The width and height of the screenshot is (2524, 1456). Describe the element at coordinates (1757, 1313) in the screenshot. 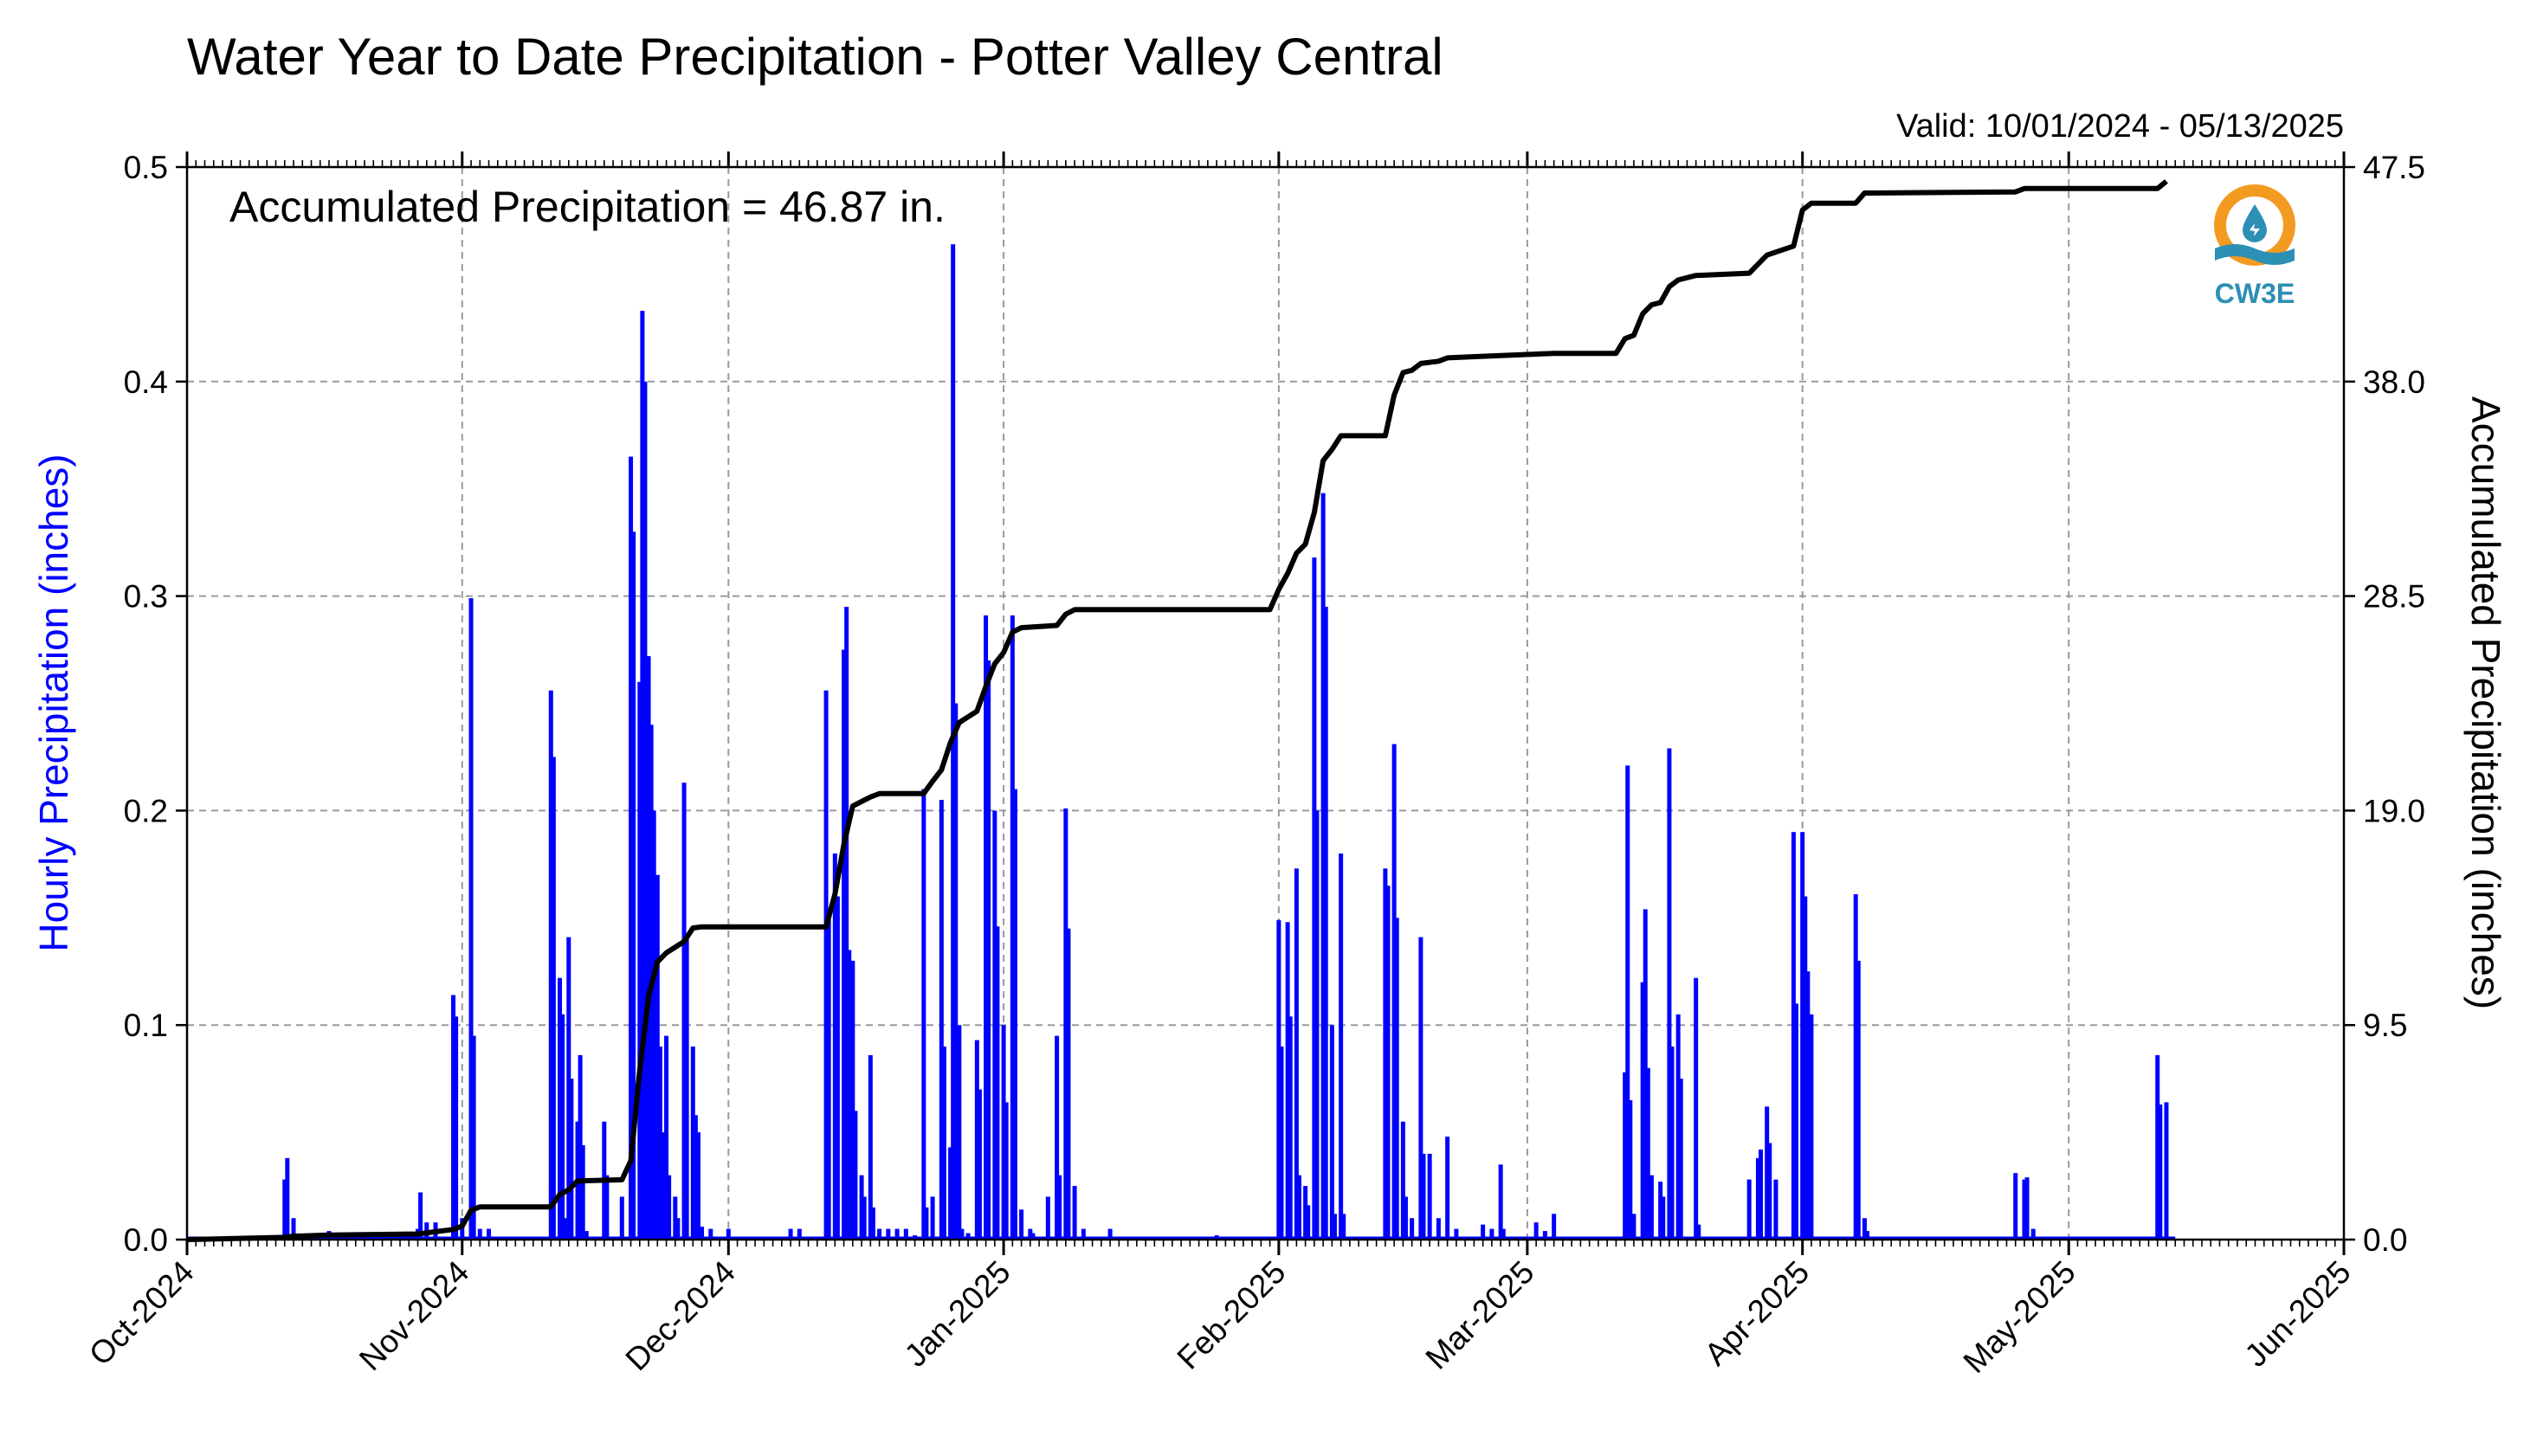

I see `x-tick-label: Apr-2025` at that location.